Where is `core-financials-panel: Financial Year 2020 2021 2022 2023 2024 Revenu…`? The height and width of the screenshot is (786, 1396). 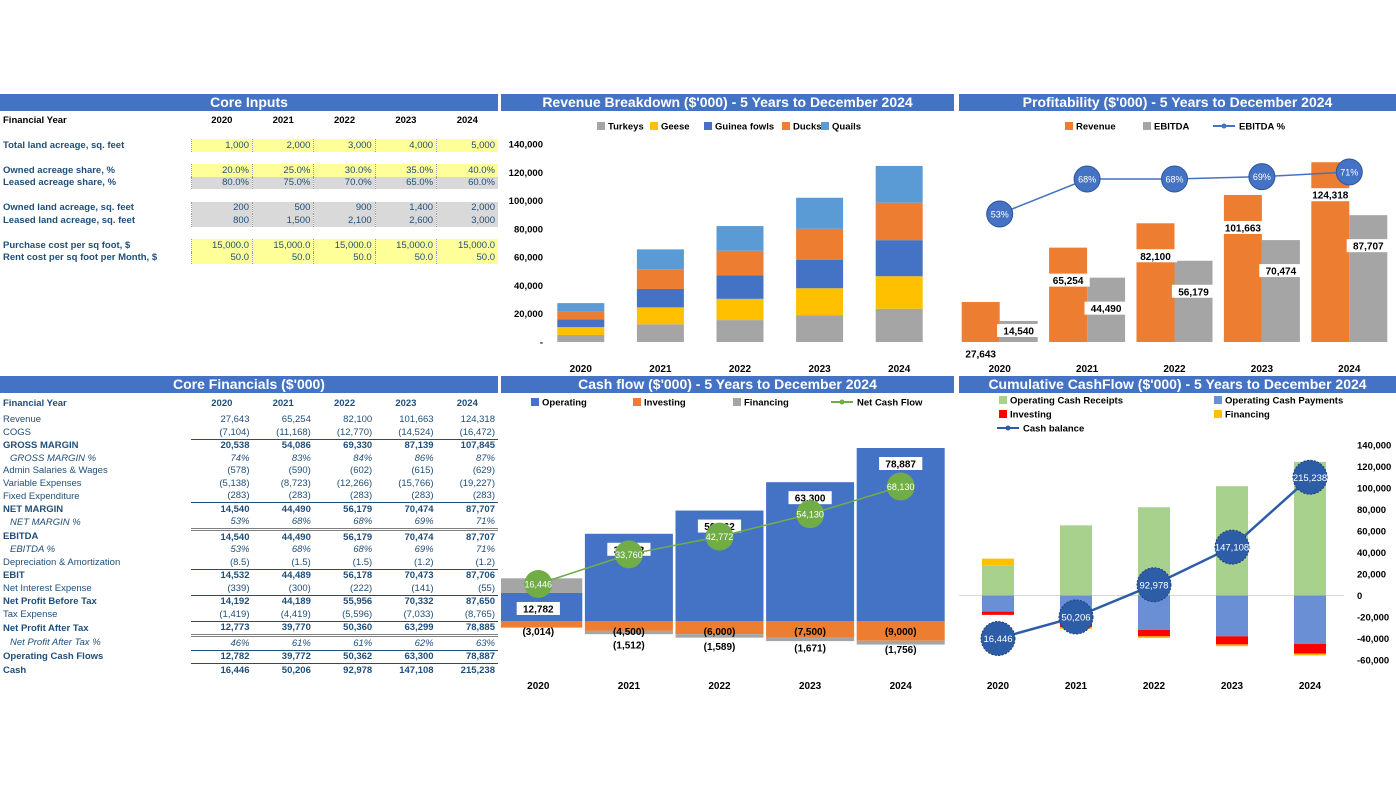
core-financials-panel: Financial Year 2020 2021 2022 2023 2024 Revenu… is located at coordinates (249, 547).